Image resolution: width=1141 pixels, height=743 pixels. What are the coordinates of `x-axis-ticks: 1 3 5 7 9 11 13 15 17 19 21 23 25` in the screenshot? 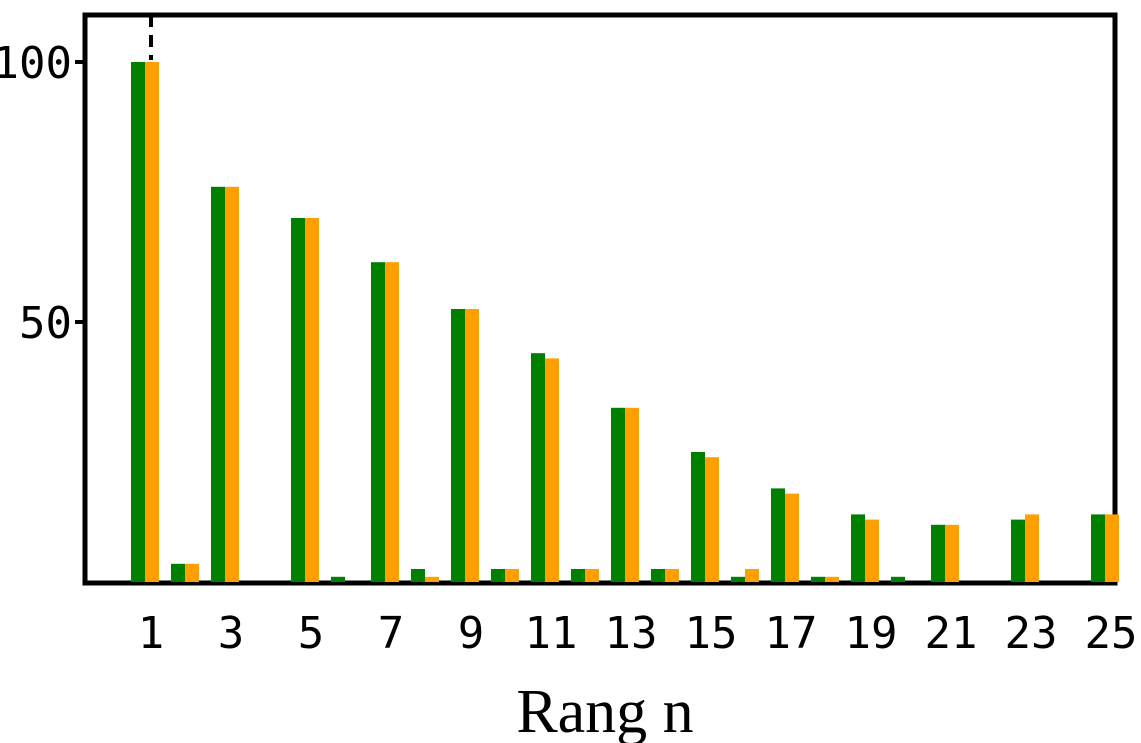 It's located at (638, 633).